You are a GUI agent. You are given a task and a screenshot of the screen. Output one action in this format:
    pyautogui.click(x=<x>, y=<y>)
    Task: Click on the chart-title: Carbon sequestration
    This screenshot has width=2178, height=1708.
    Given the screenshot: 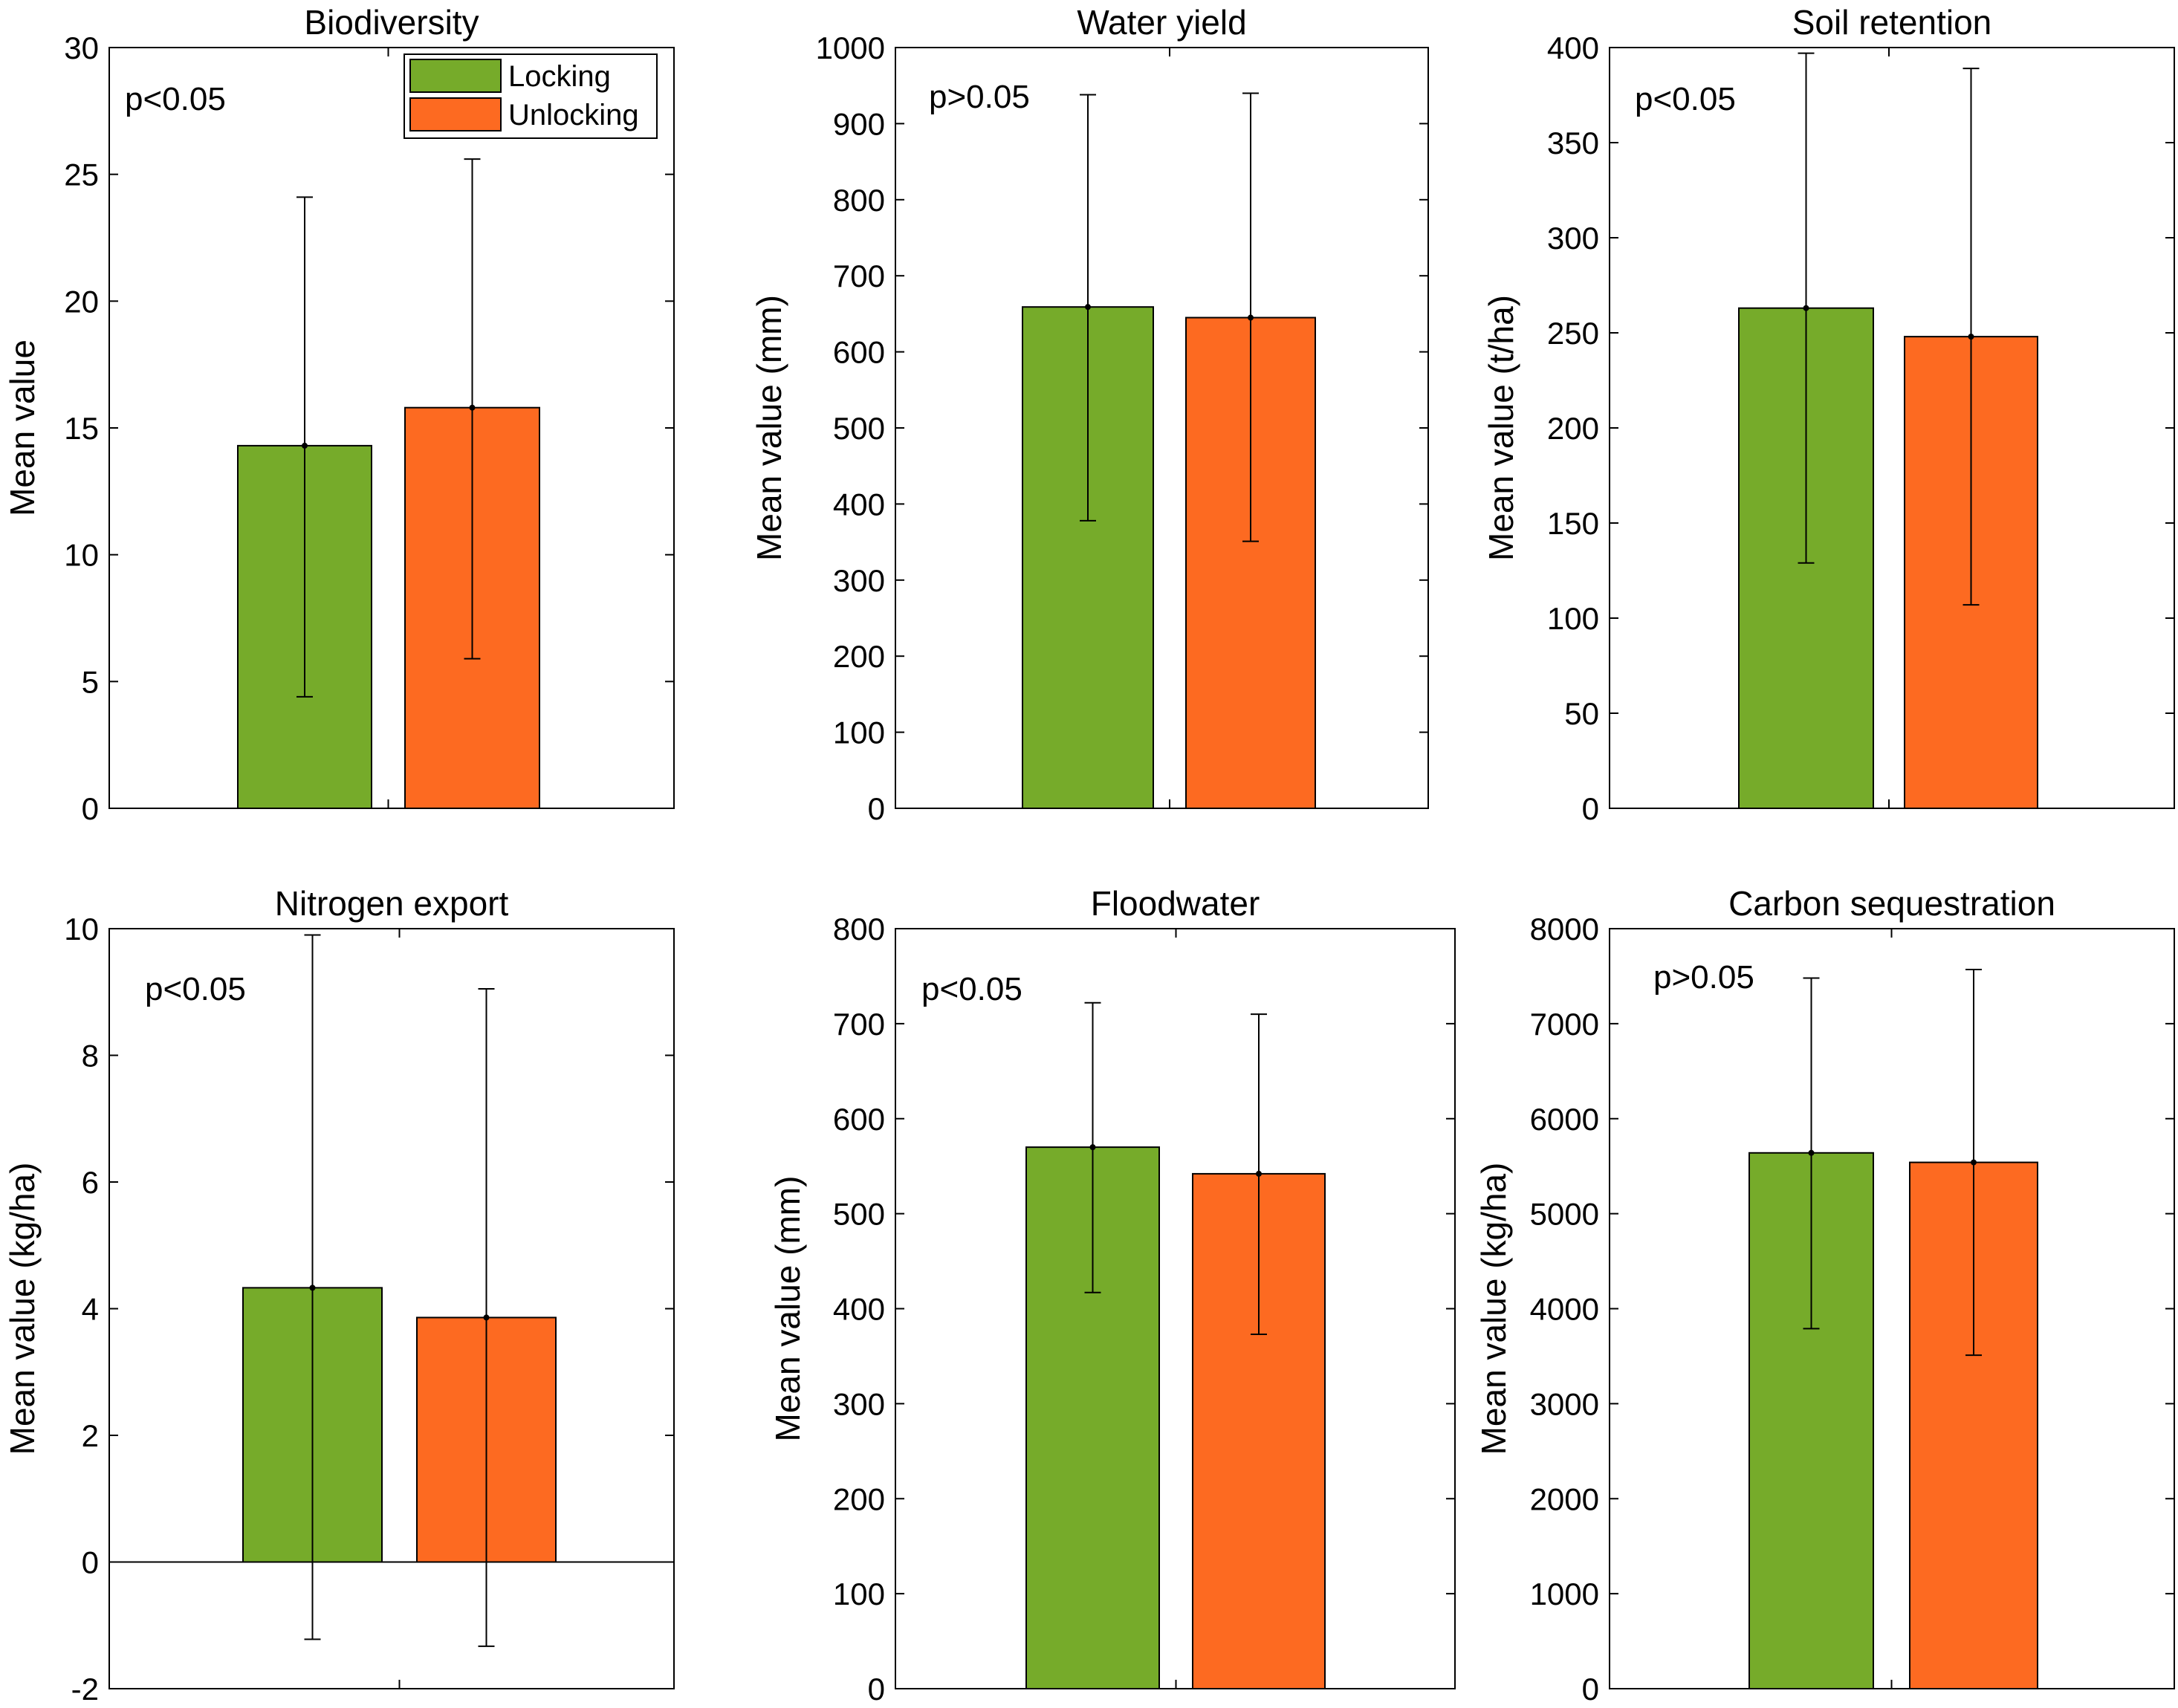 What is the action you would take?
    pyautogui.click(x=1891, y=903)
    